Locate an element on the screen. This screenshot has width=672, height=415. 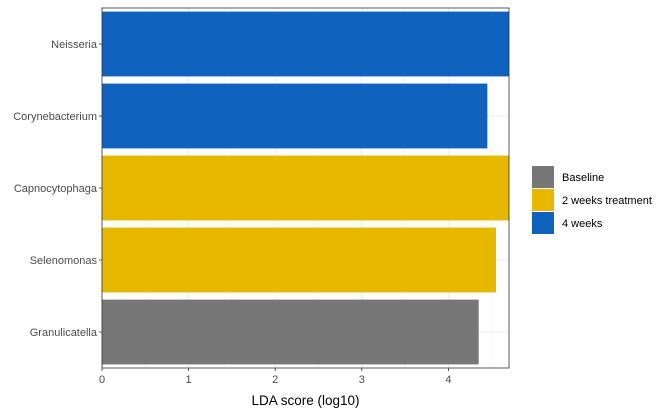
y-tick-label: Selenomonas is located at coordinates (64, 261).